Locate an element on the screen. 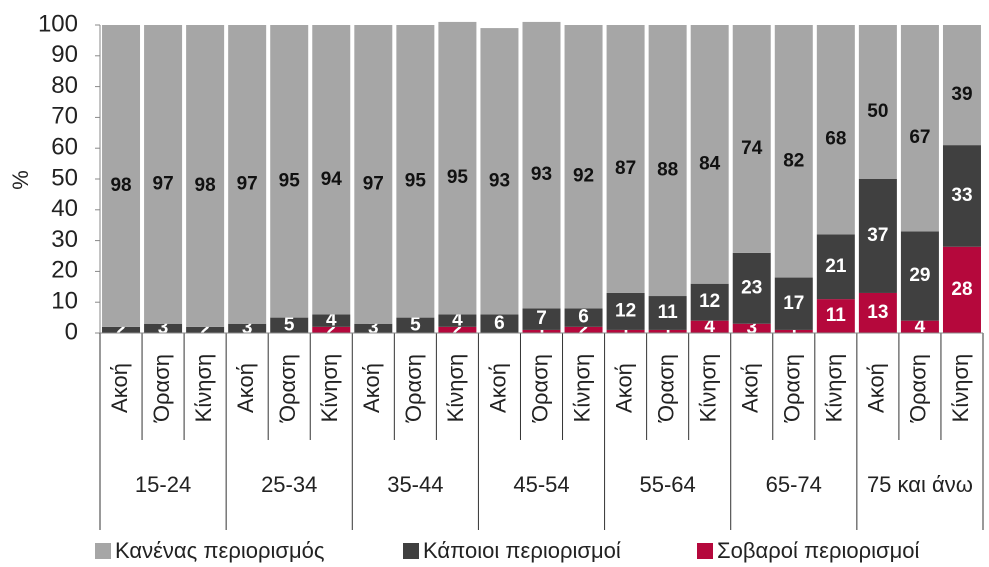 The height and width of the screenshot is (567, 989). group-label: 25-34 is located at coordinates (289, 484).